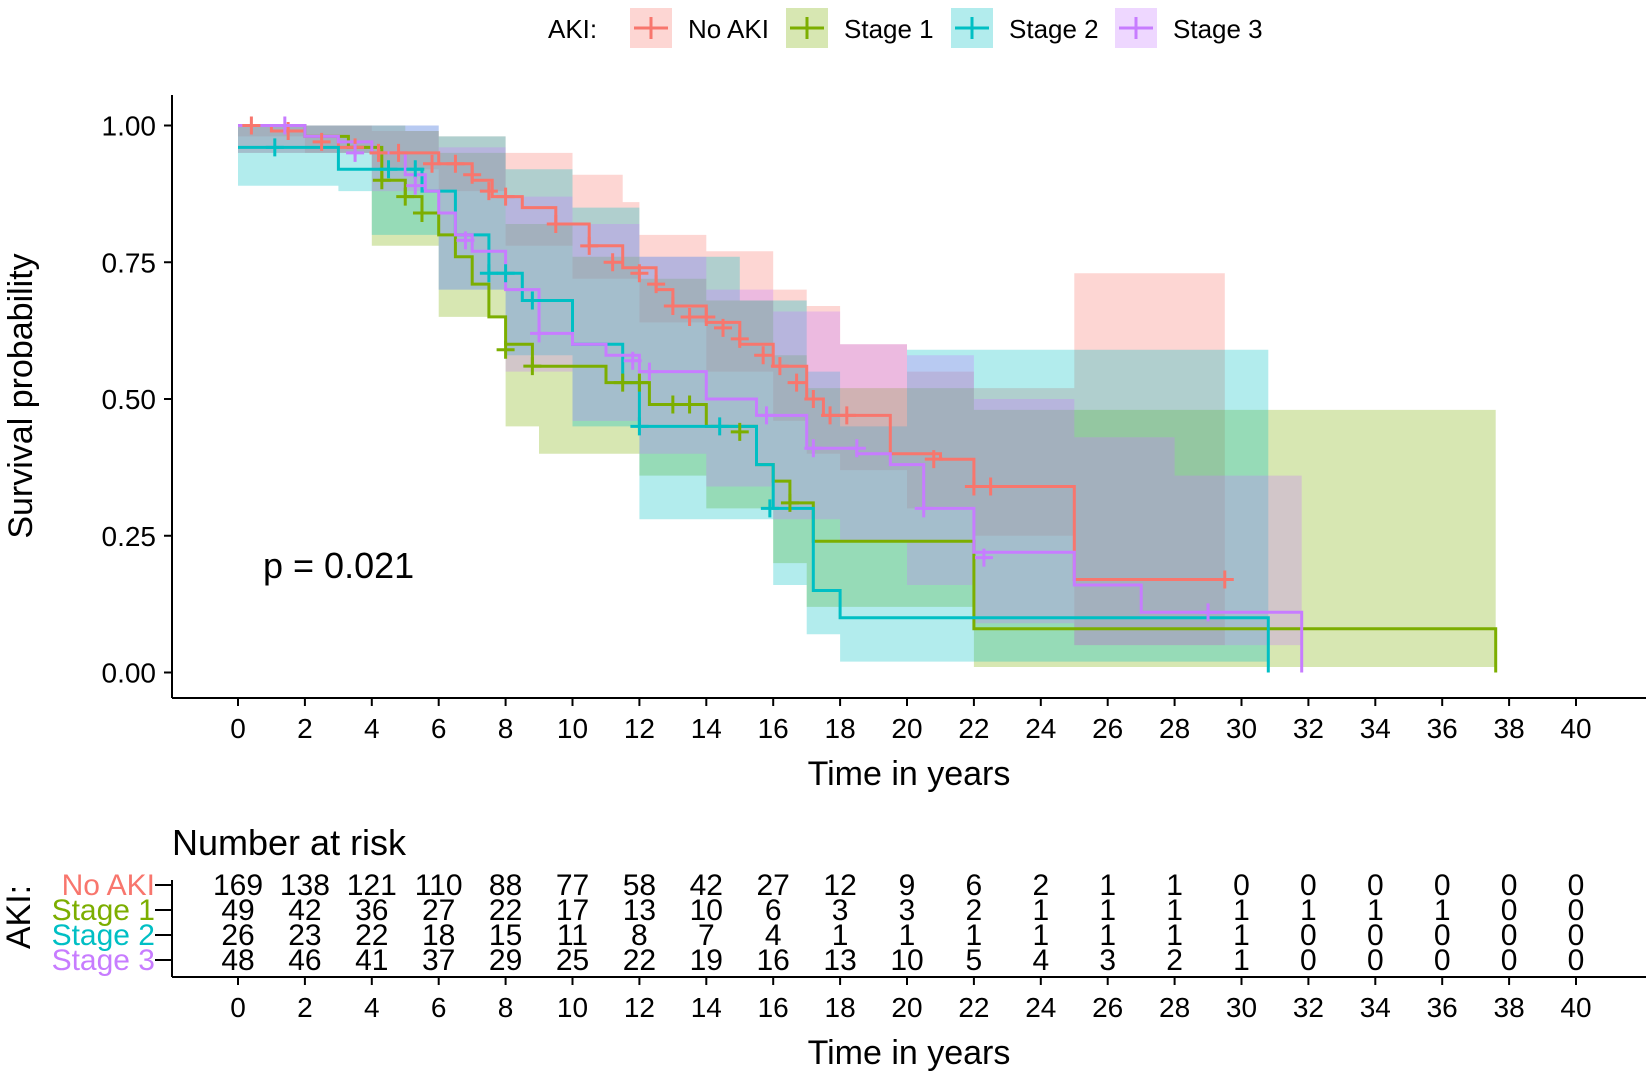 The height and width of the screenshot is (1076, 1649). I want to click on risk-value: 9, so click(907, 885).